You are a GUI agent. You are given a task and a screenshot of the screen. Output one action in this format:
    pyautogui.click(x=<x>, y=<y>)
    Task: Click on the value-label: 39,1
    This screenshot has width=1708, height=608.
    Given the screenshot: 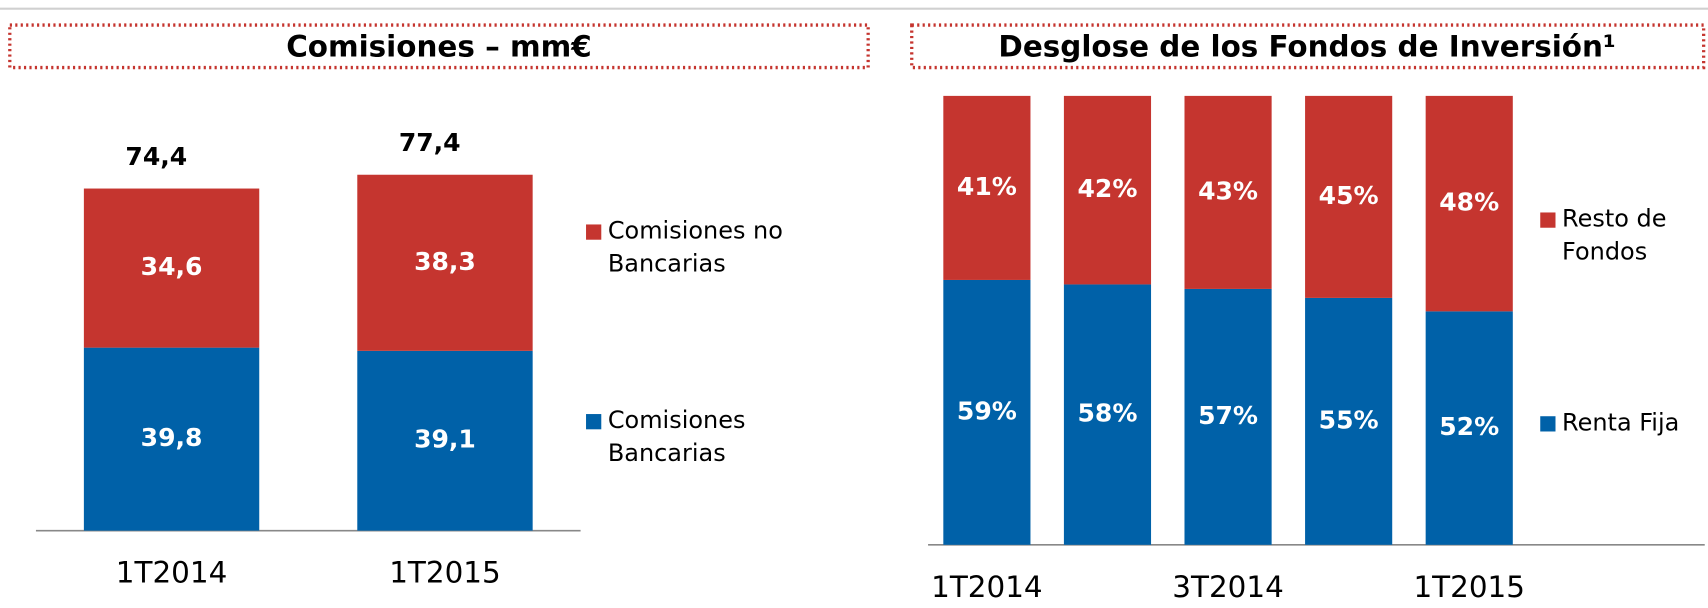 What is the action you would take?
    pyautogui.click(x=445, y=439)
    